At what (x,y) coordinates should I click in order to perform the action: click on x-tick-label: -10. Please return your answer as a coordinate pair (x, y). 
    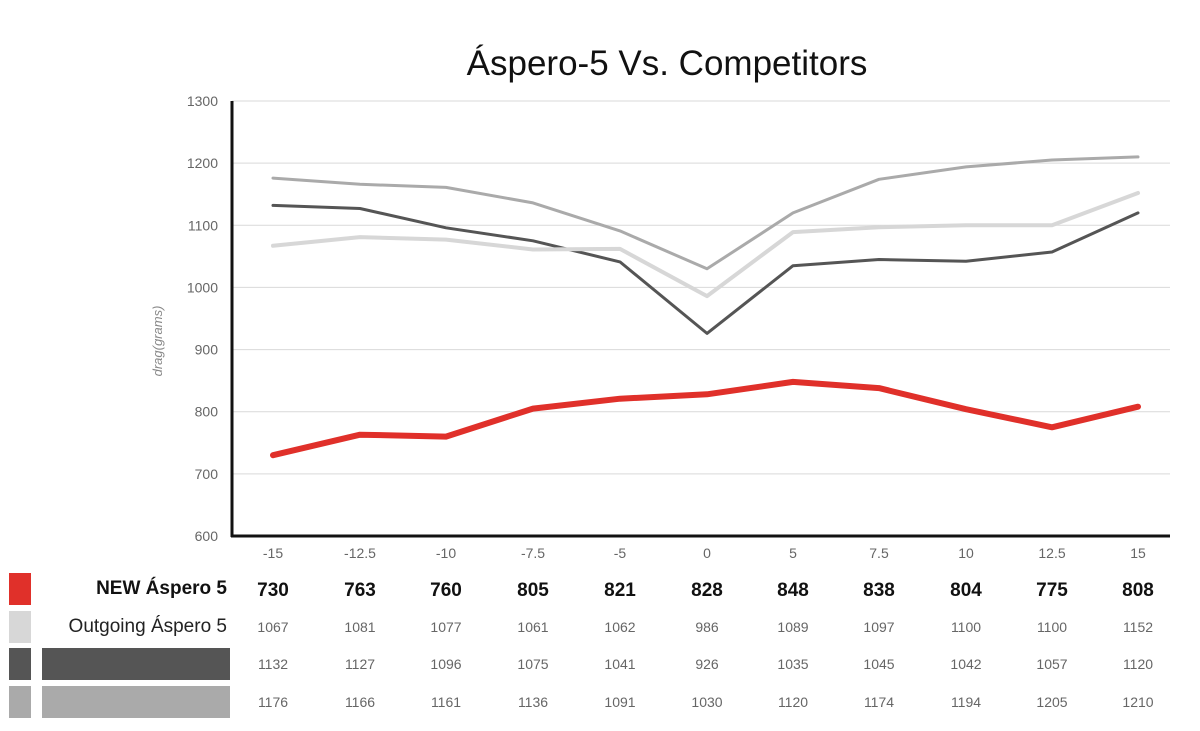
    Looking at the image, I should click on (446, 553).